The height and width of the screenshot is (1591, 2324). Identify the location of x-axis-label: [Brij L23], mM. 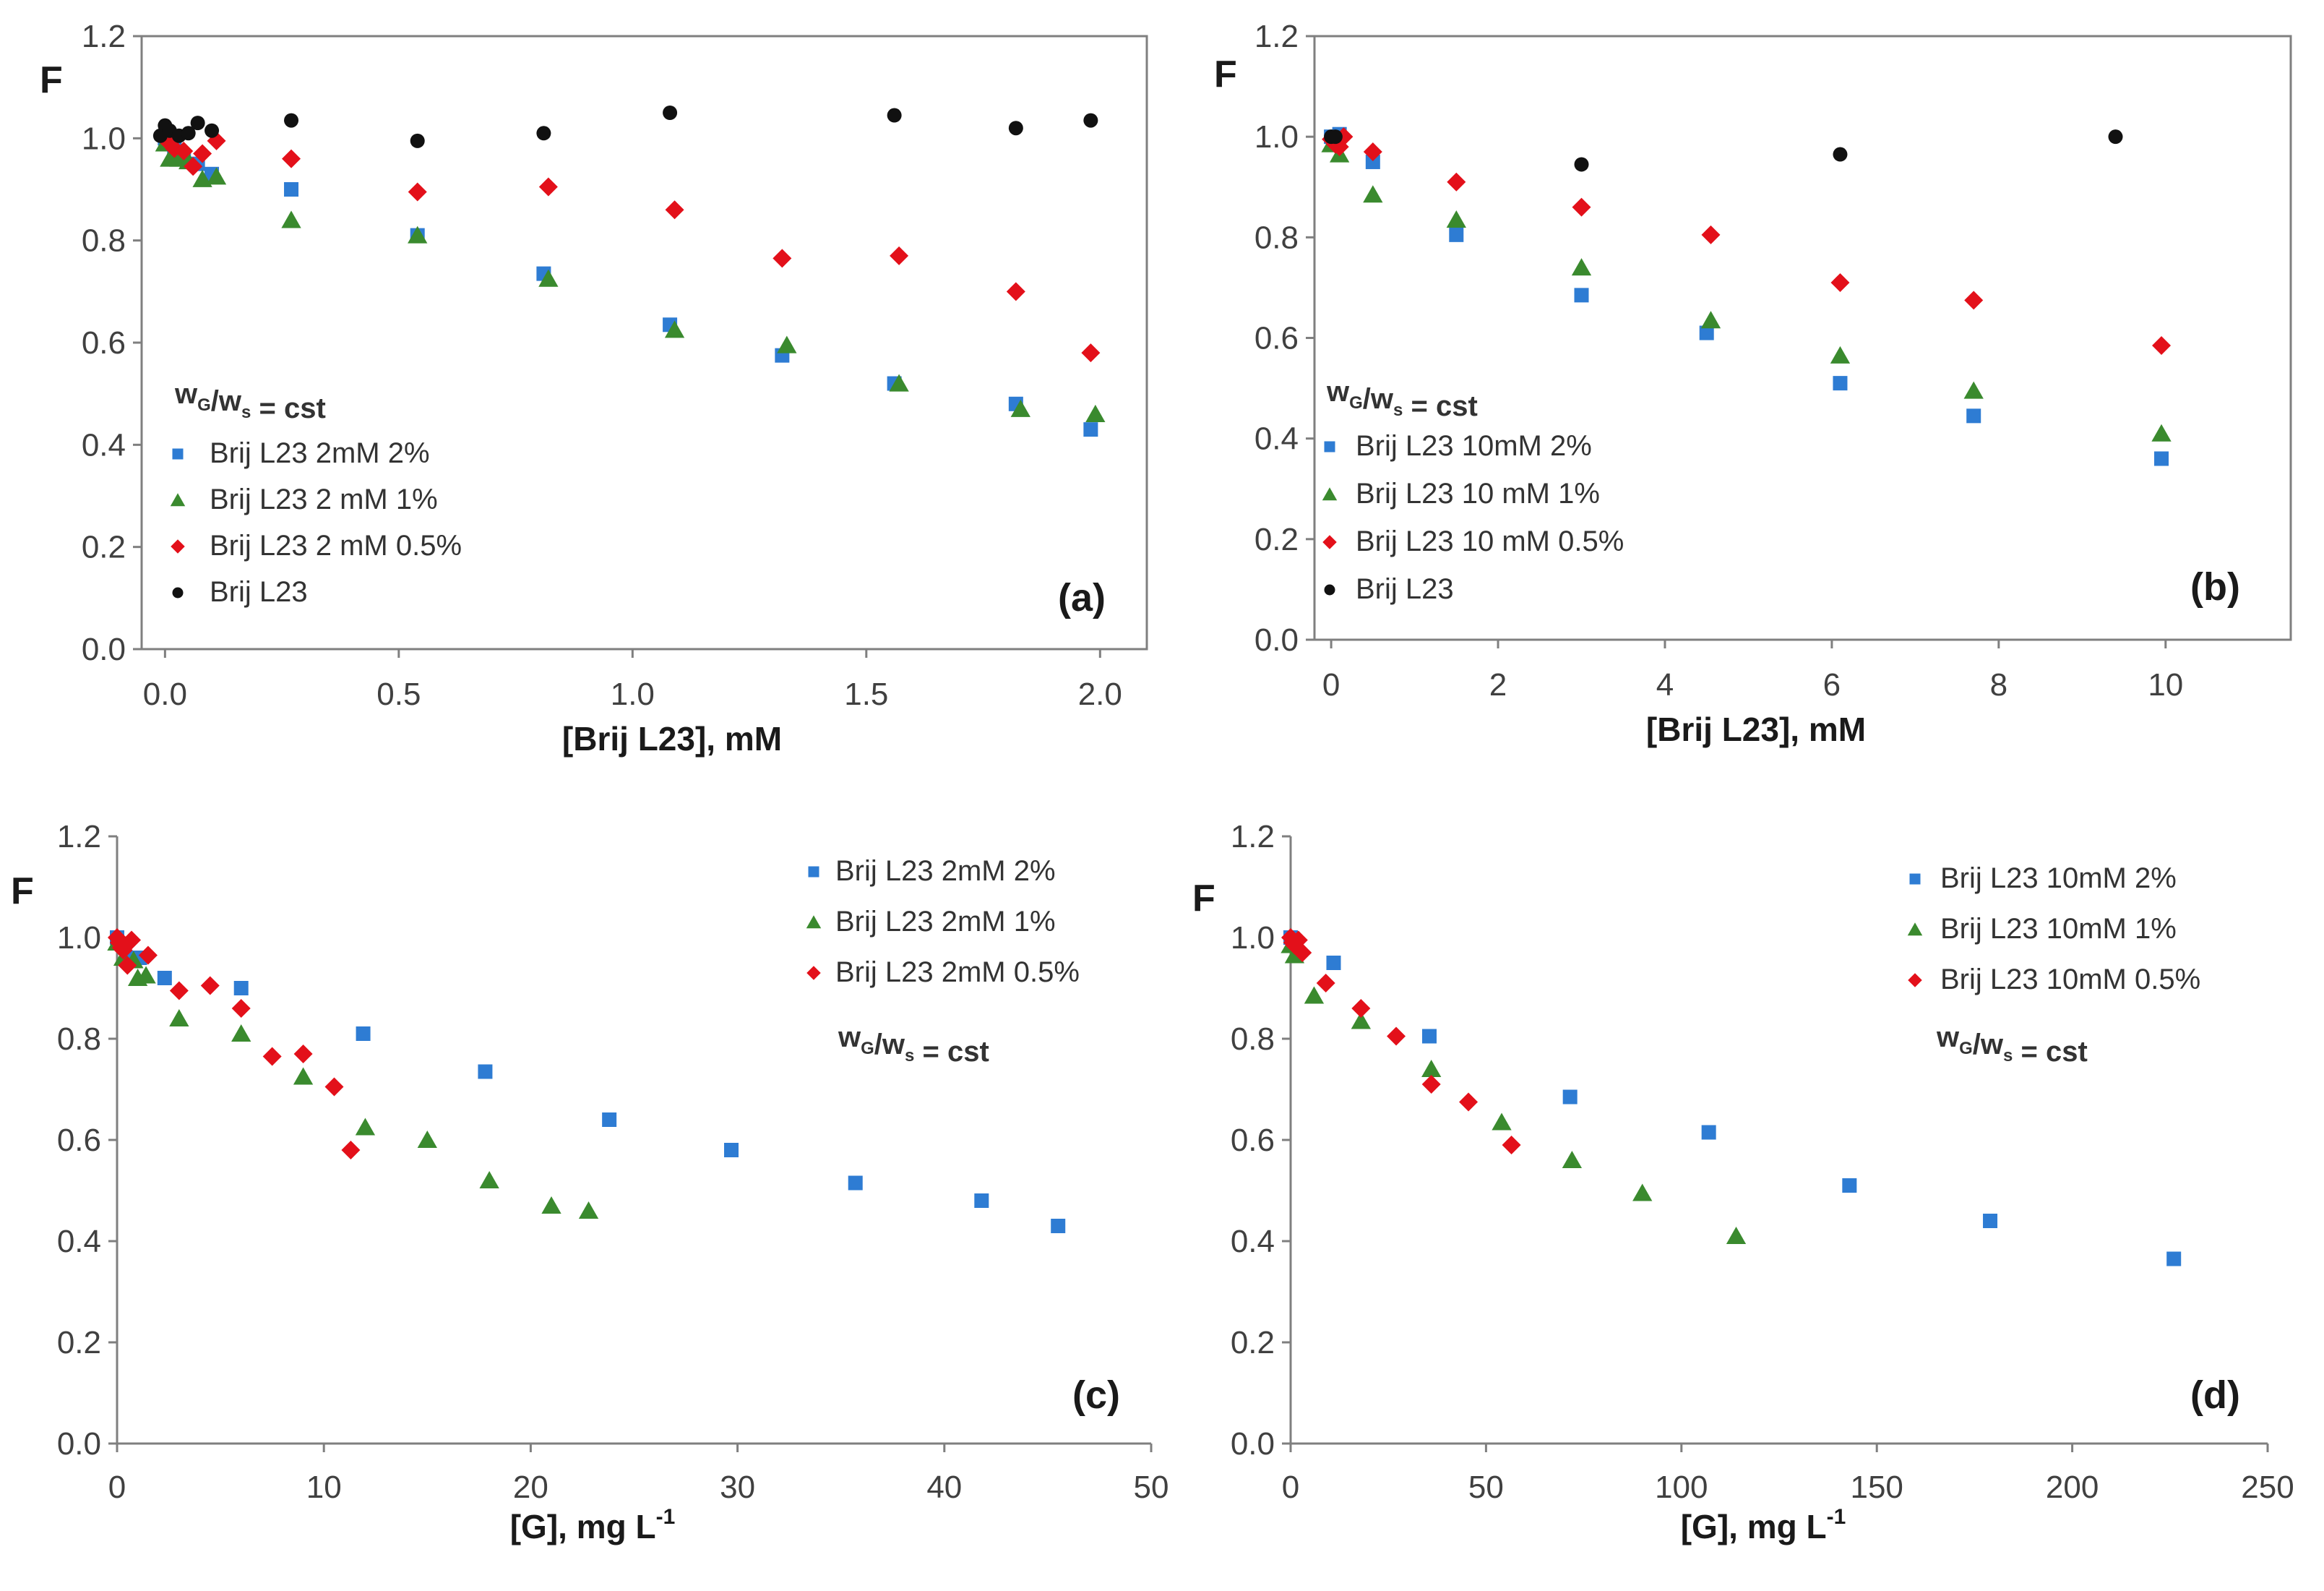
(672, 739).